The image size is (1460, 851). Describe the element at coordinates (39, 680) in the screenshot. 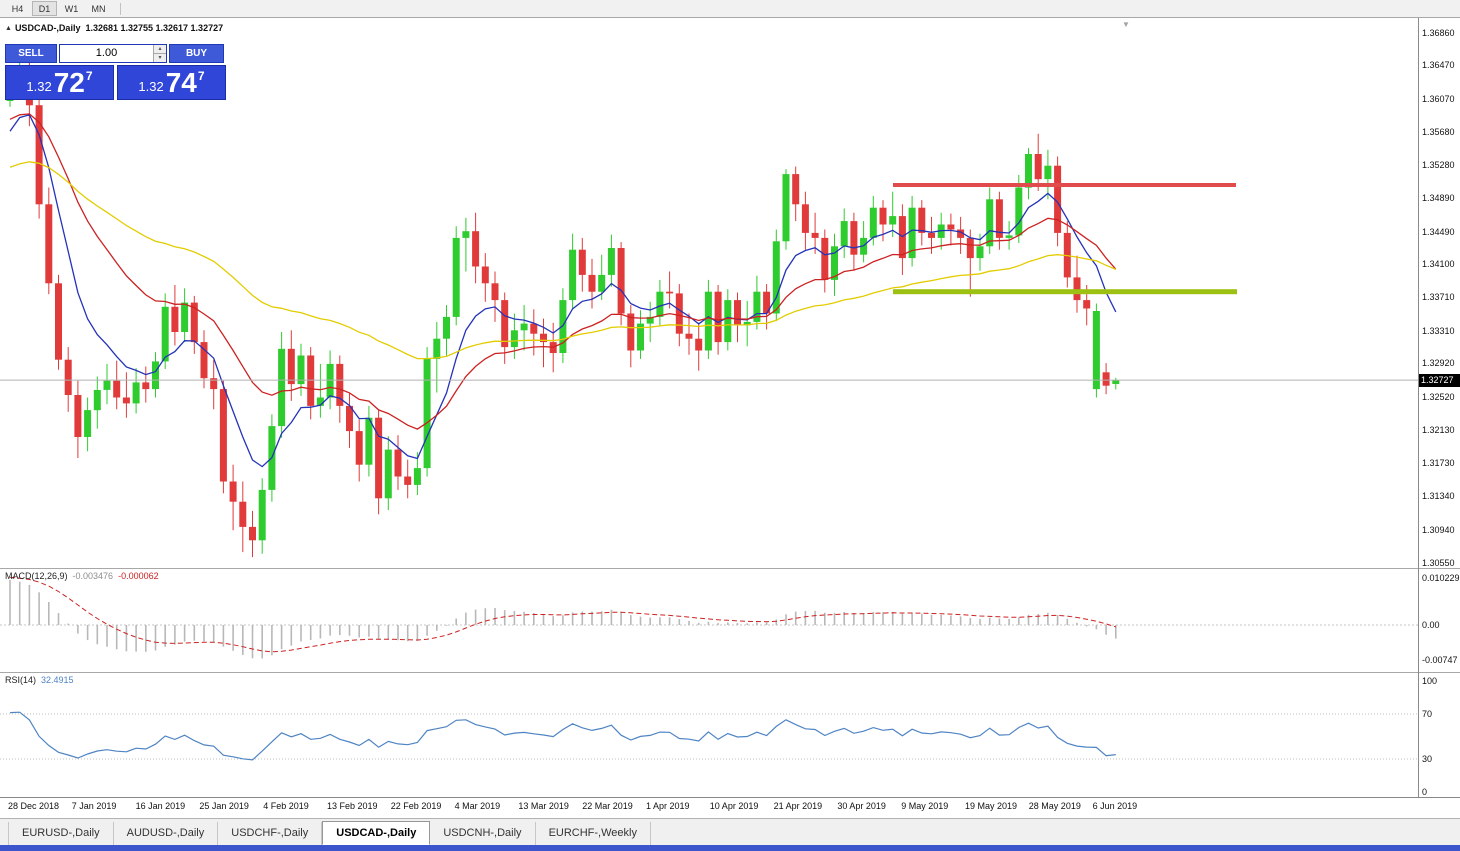

I see `rsi-label: RSI(14) 32.4915` at that location.